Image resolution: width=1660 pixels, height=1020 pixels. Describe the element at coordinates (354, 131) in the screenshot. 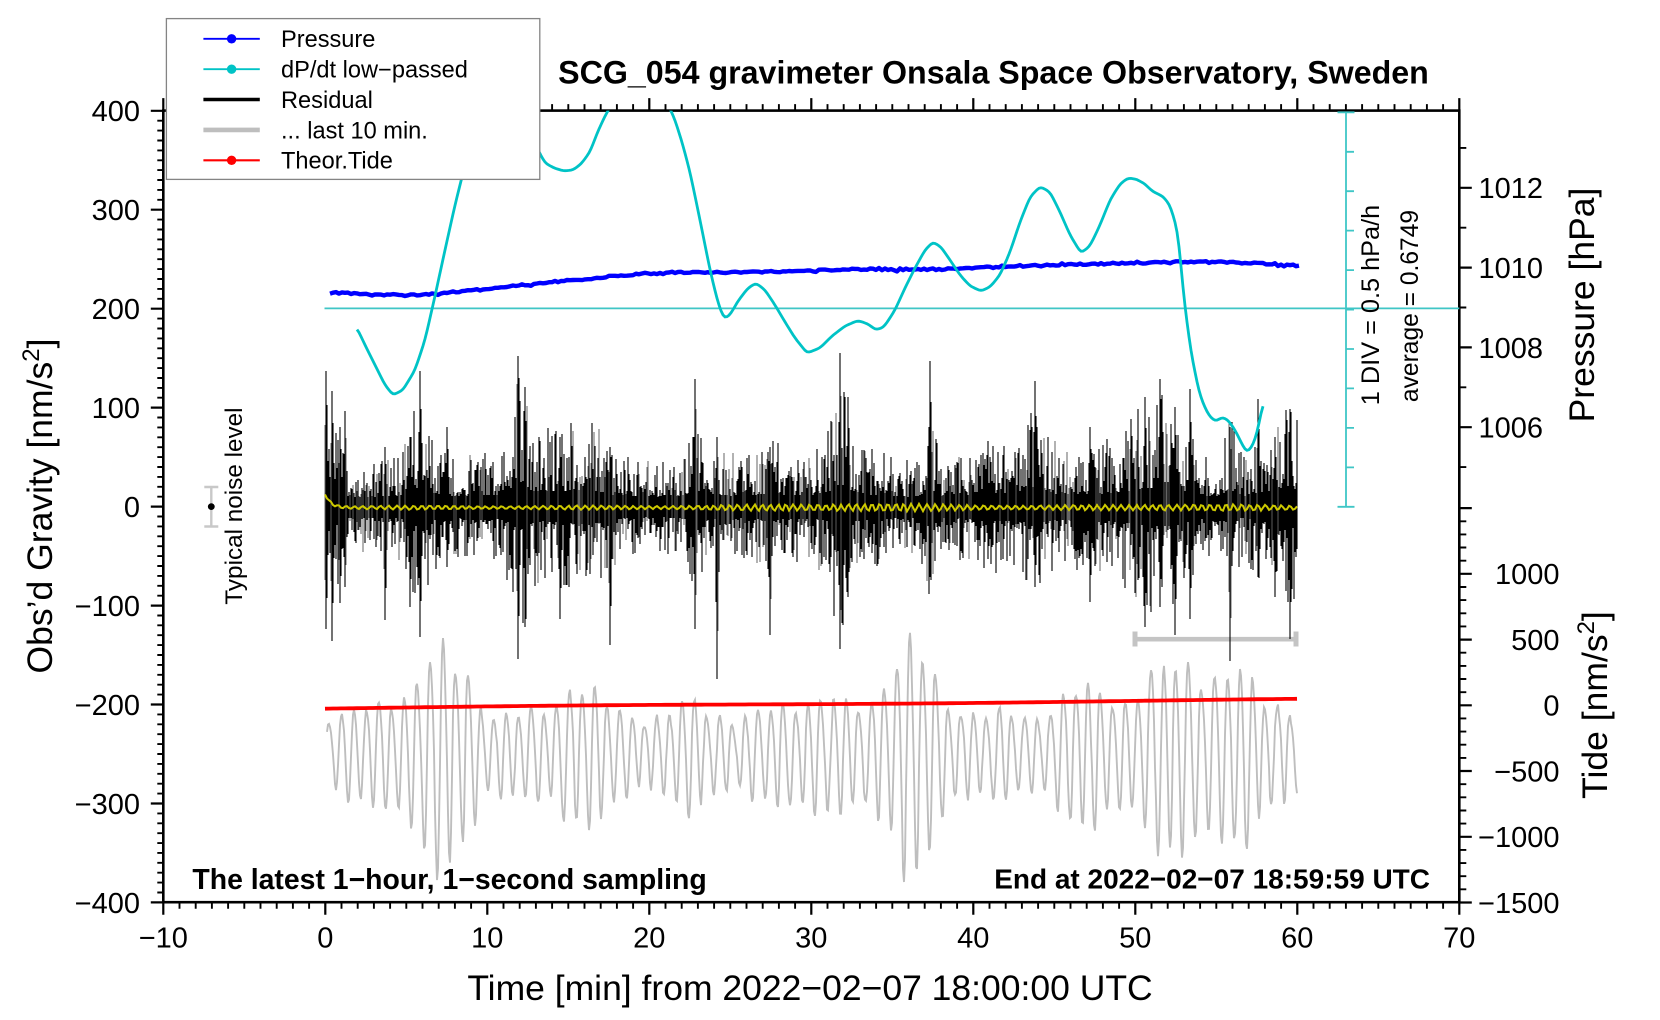

I see `svg-text: ... last 10 min.` at that location.